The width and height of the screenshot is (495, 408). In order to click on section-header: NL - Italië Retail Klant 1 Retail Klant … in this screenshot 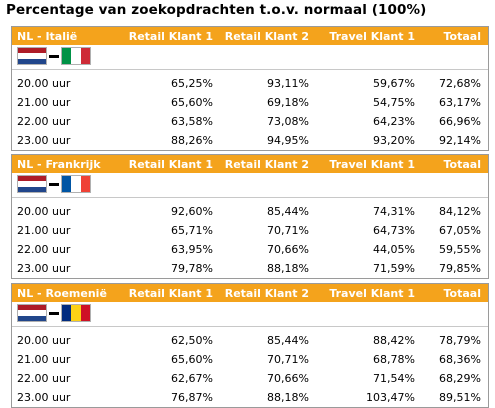, I will do `click(250, 36)`.